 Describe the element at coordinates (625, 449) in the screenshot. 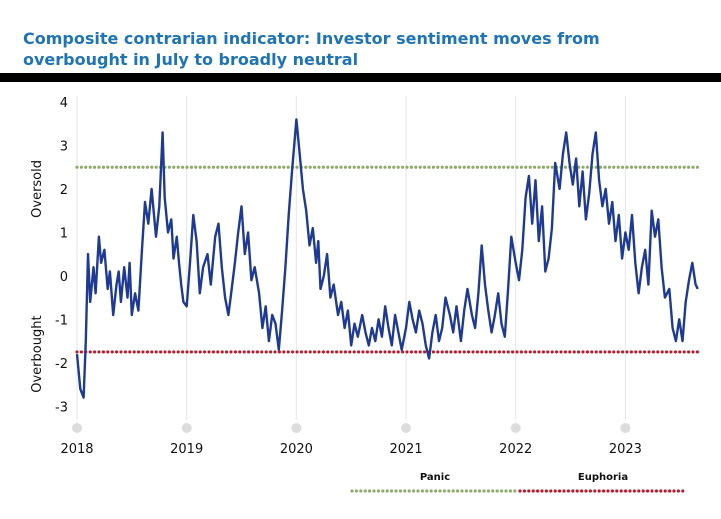

I see `x-tick-label-2023: 2023` at that location.